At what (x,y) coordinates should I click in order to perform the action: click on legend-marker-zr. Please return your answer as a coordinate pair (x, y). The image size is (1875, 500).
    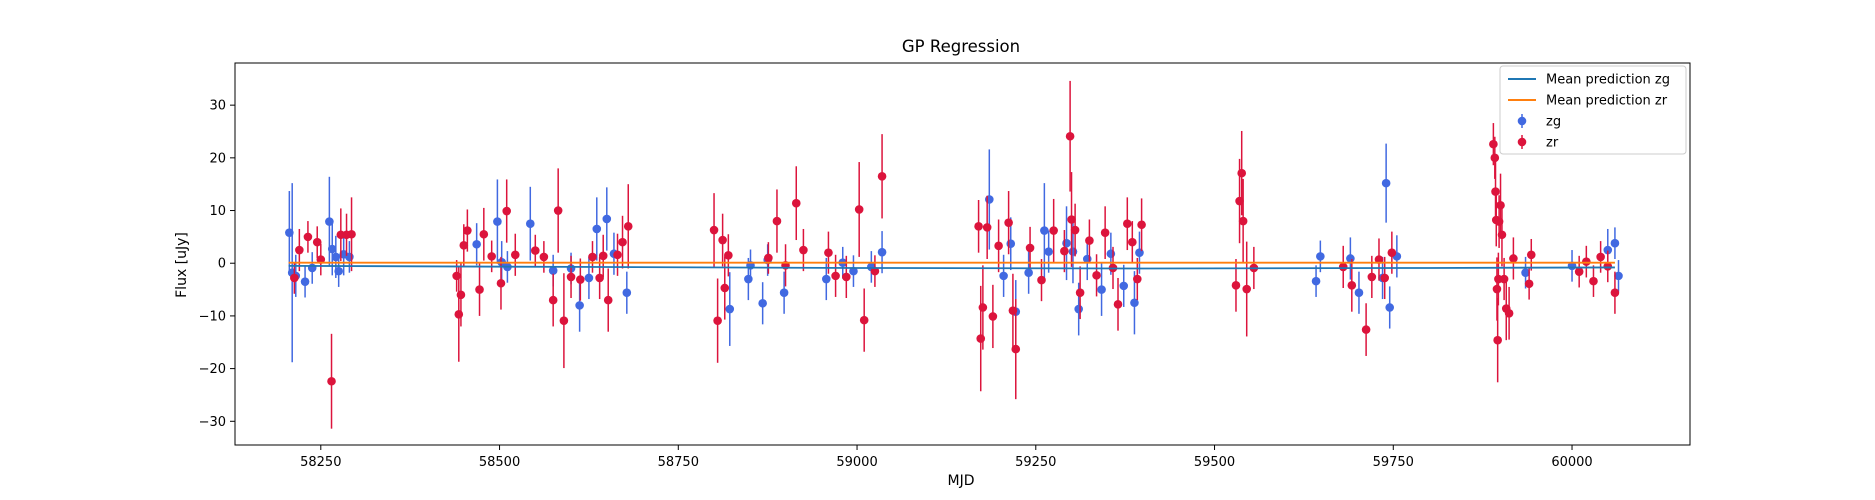
    Looking at the image, I should click on (1522, 142).